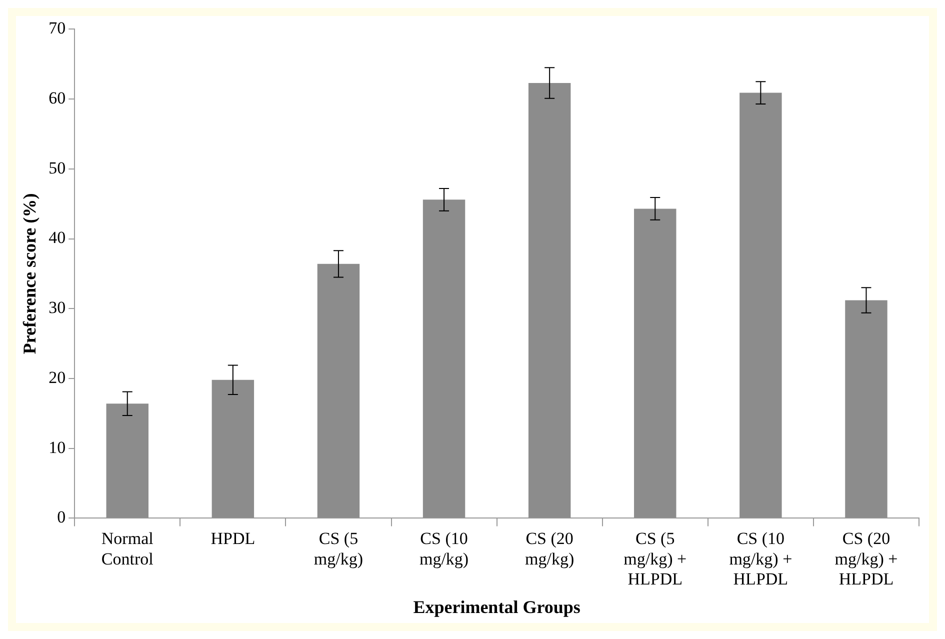  What do you see at coordinates (760, 558) in the screenshot?
I see `x-tick-label: CS (10 mg/kg) + HLPDL` at bounding box center [760, 558].